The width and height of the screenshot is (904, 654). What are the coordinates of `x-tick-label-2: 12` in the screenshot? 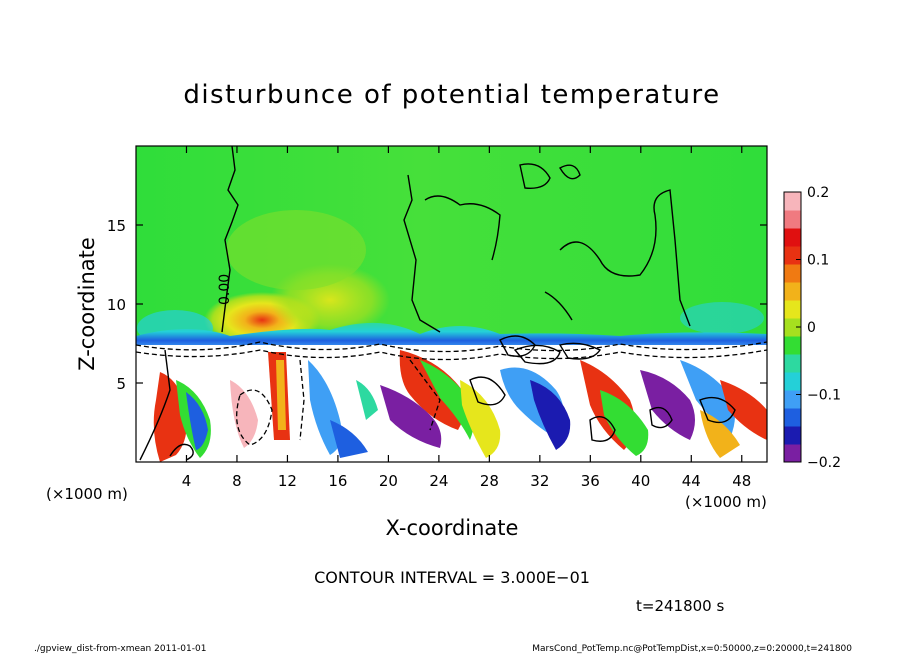 It's located at (287, 481).